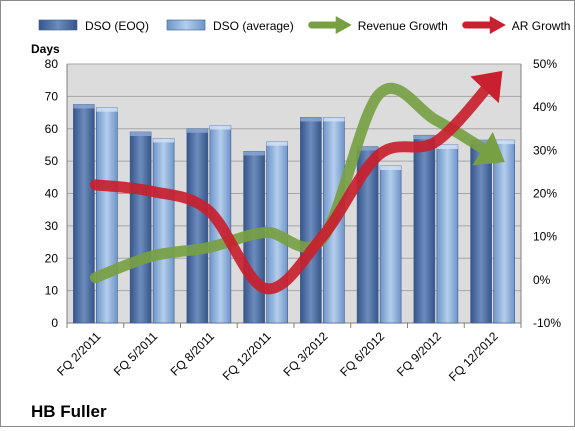 This screenshot has width=575, height=431. What do you see at coordinates (69, 411) in the screenshot?
I see `chart-title: HB Fuller` at bounding box center [69, 411].